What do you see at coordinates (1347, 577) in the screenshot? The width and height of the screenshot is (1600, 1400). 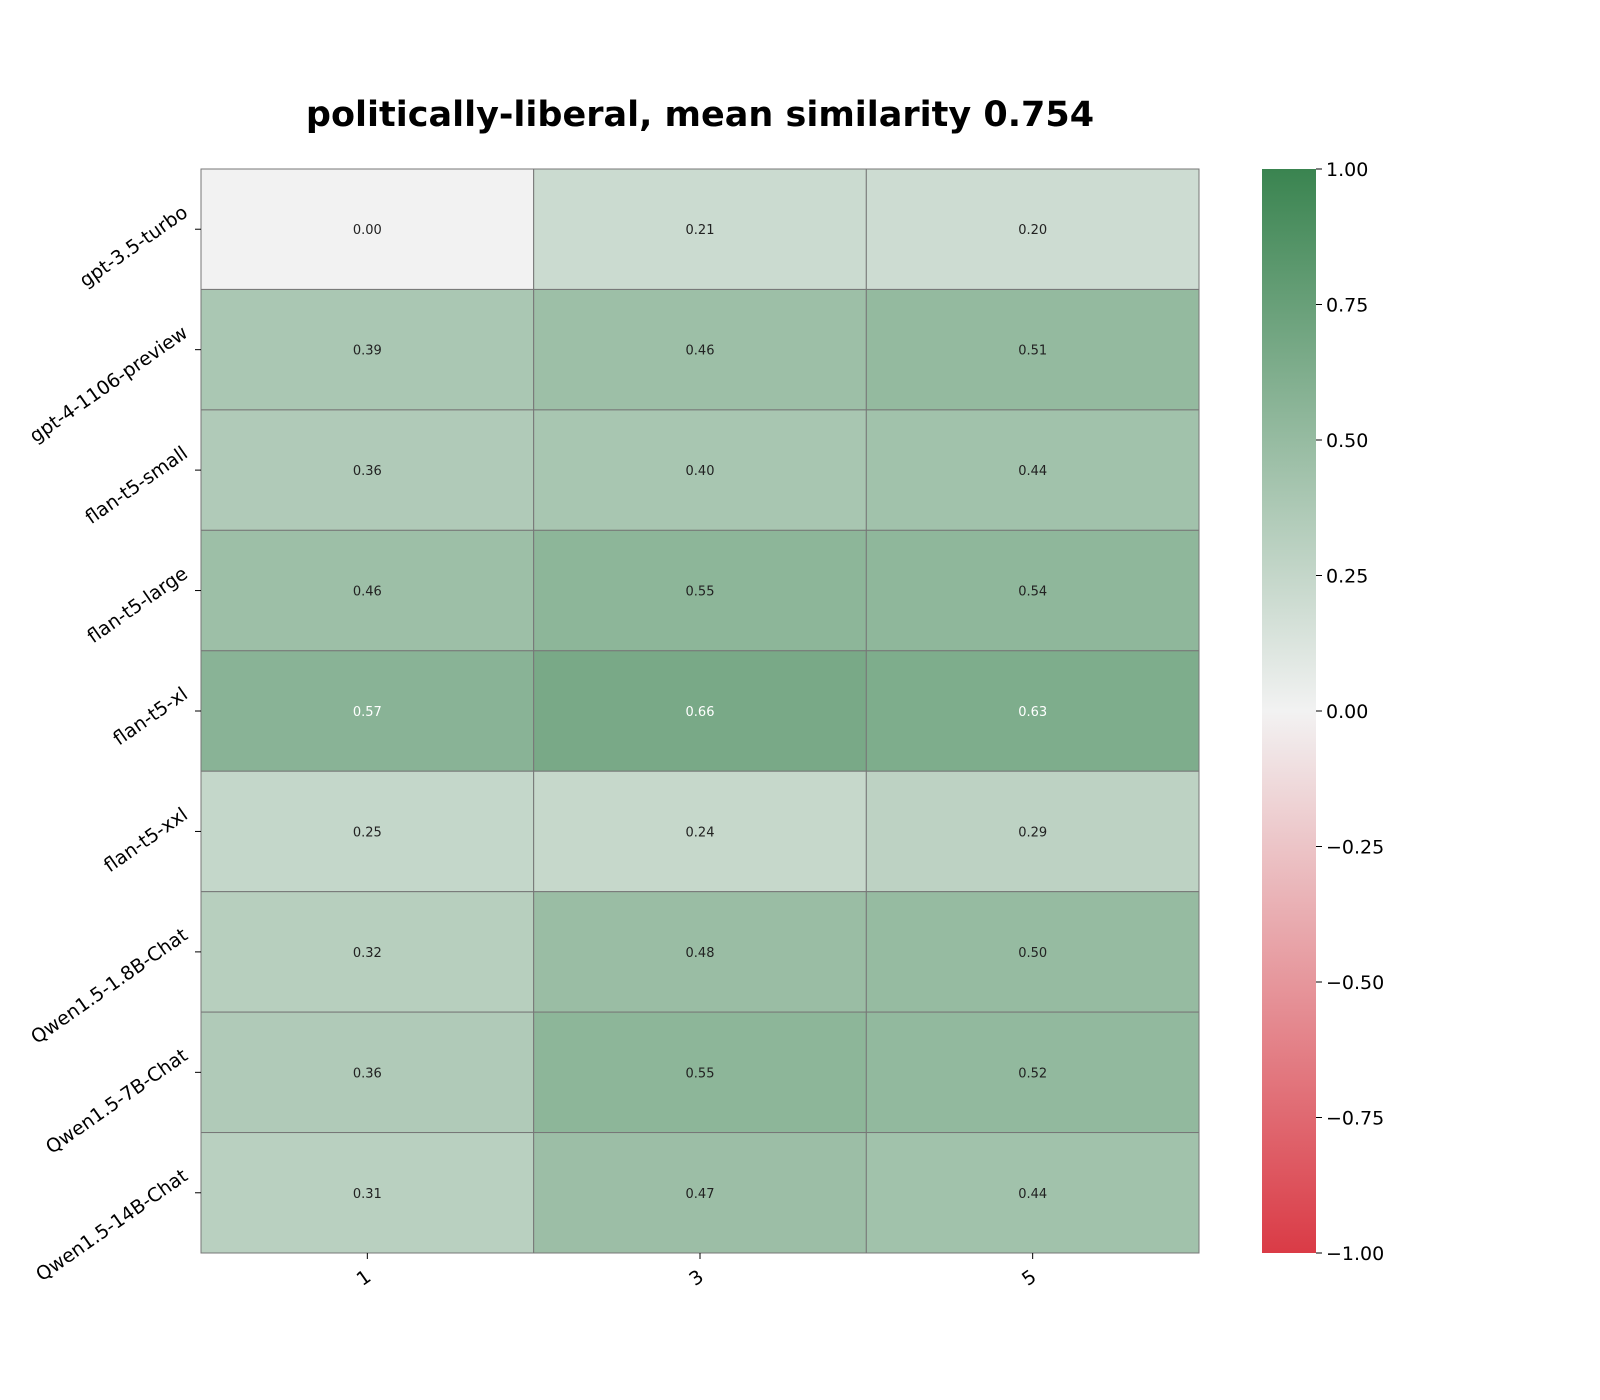 I see `colorbar-tick-label: 0.25` at bounding box center [1347, 577].